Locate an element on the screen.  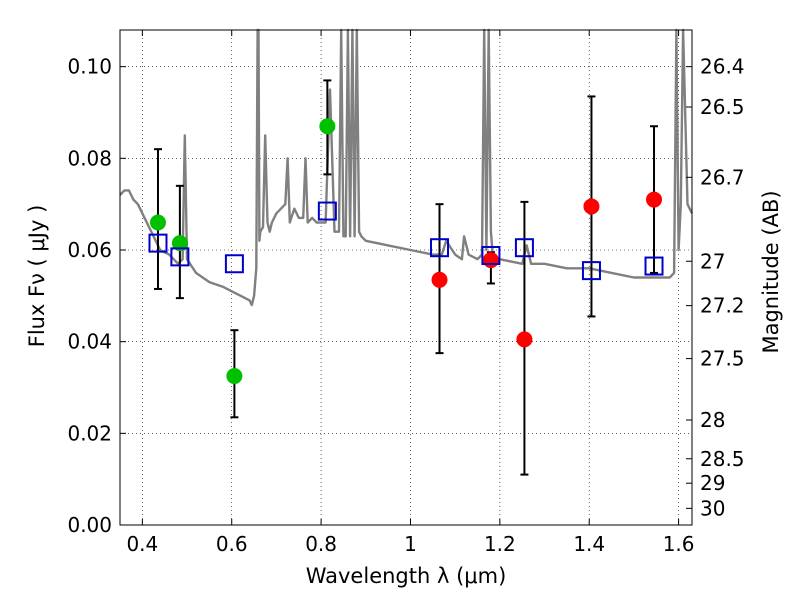
model-band-markers is located at coordinates (406, 241).